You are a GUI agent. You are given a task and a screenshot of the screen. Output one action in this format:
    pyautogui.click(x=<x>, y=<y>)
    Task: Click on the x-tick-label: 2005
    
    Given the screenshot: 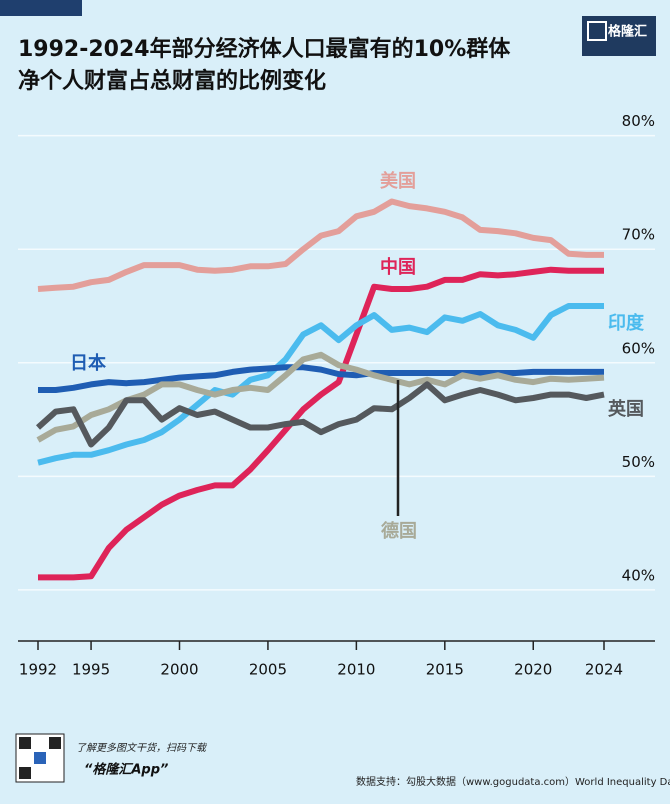 What is the action you would take?
    pyautogui.click(x=268, y=670)
    